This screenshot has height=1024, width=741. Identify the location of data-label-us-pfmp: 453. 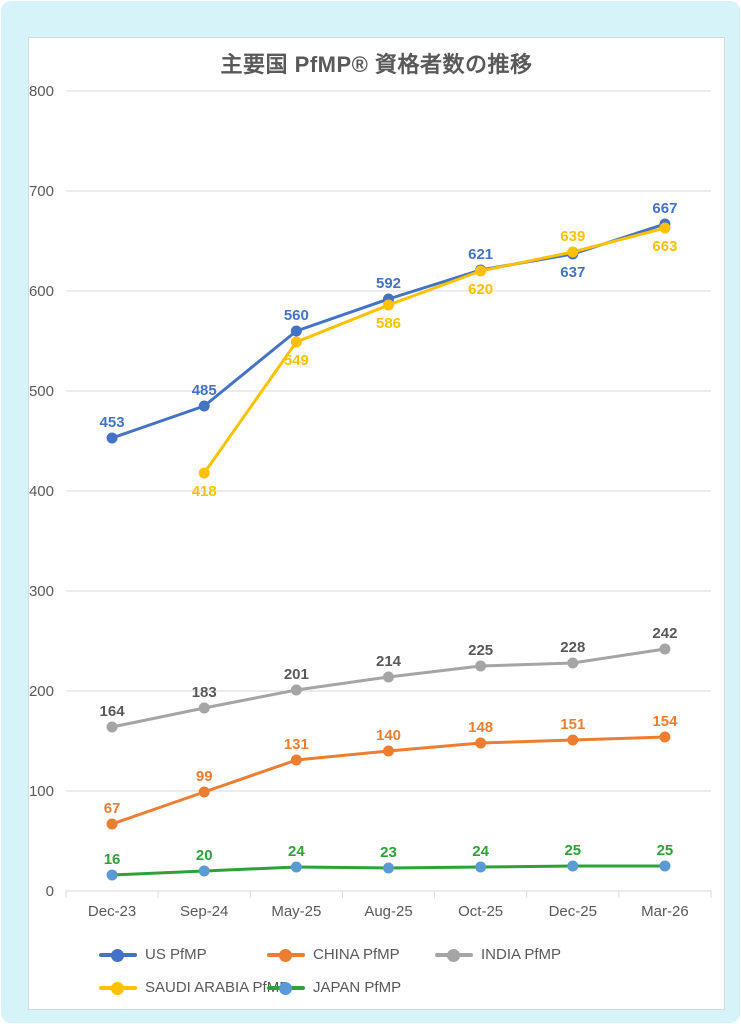
(112, 422).